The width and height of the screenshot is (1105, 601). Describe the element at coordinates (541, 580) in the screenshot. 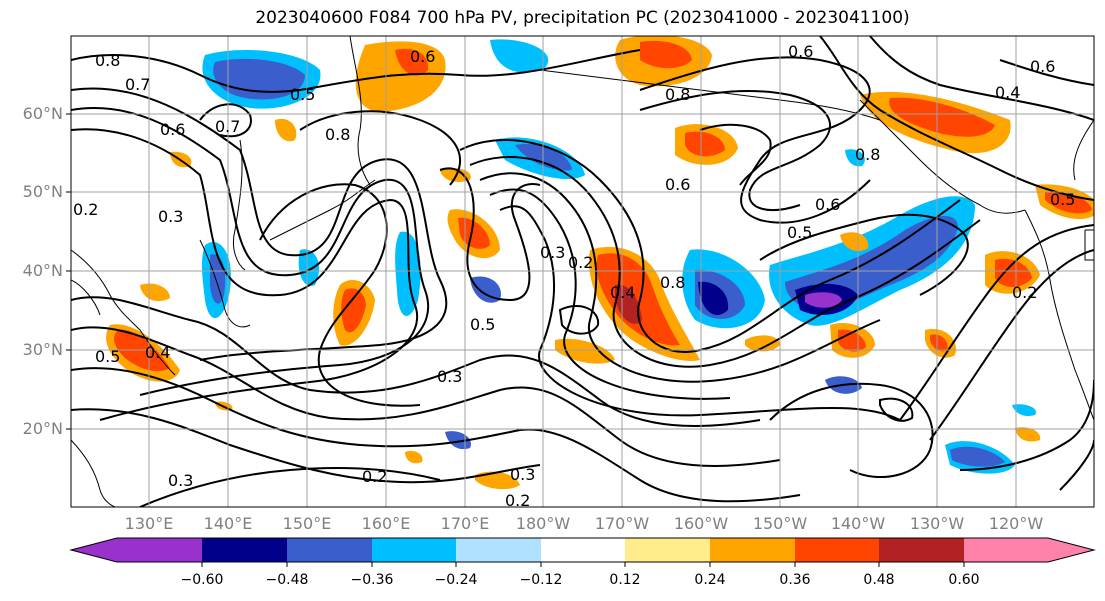

I see `colorbar-tick-label: −0.12` at that location.